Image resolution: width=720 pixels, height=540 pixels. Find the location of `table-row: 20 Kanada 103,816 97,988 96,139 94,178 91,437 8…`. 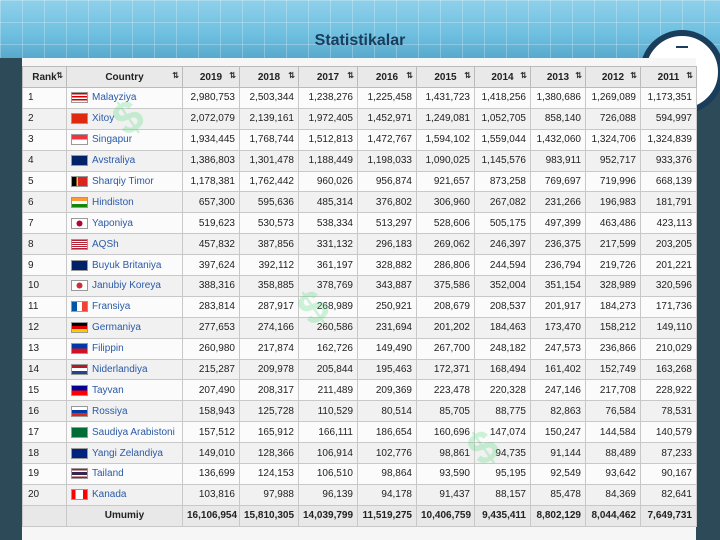

table-row: 20 Kanada 103,816 97,988 96,139 94,178 91,437 8… is located at coordinates (359, 494).